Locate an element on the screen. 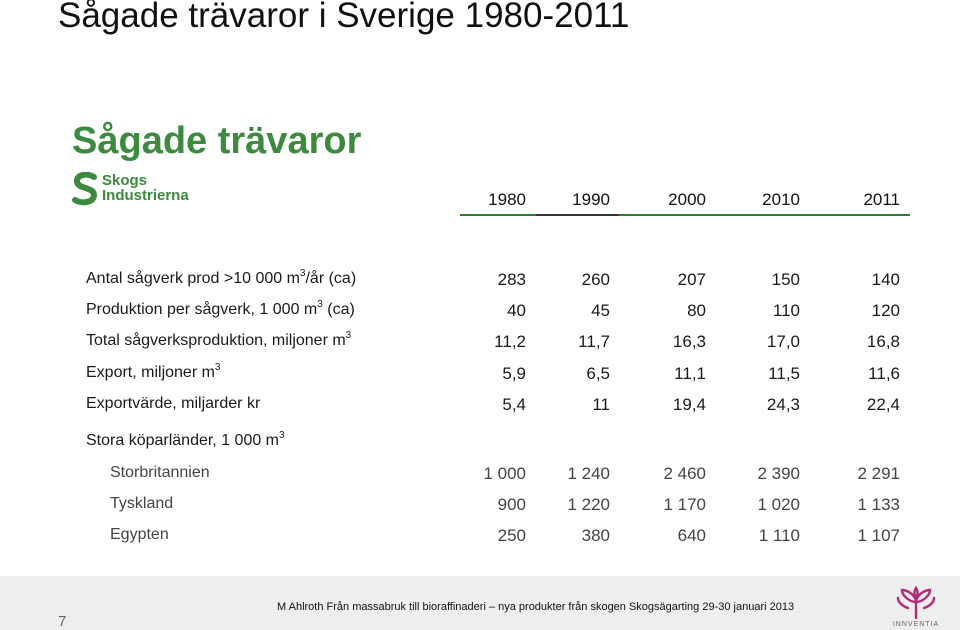 Image resolution: width=960 pixels, height=630 pixels. year-header-cell: 1990 is located at coordinates (591, 199).